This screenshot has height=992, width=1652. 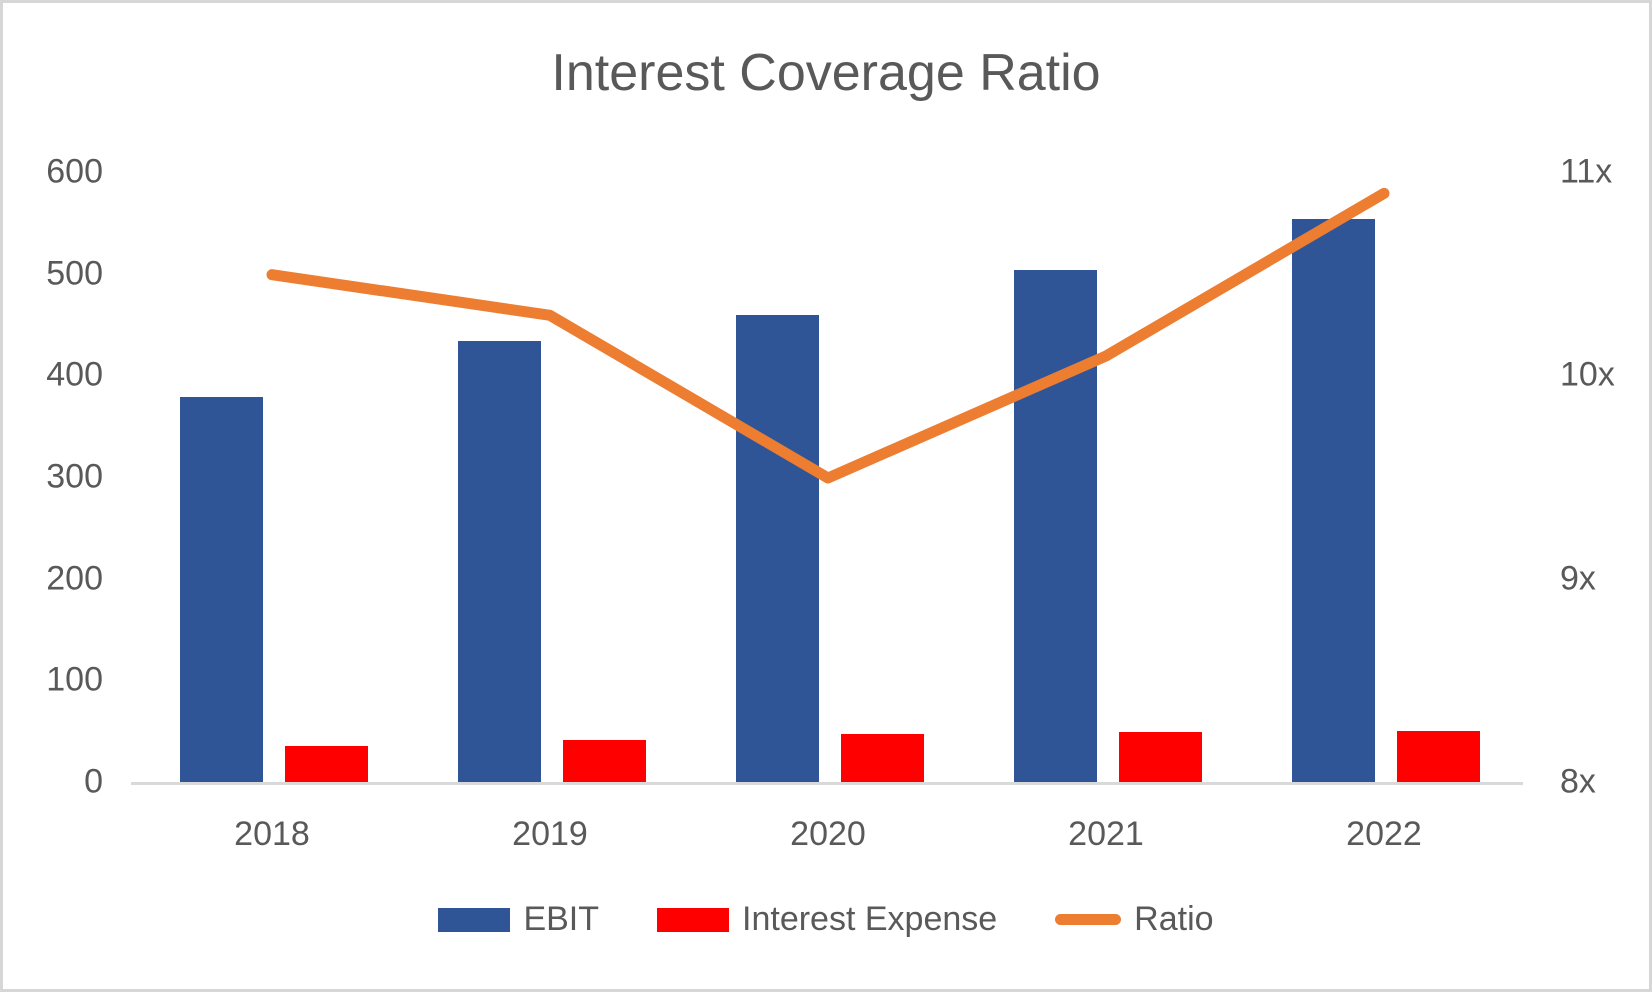 I want to click on chart-title: Interest Coverage Ratio, so click(x=826, y=73).